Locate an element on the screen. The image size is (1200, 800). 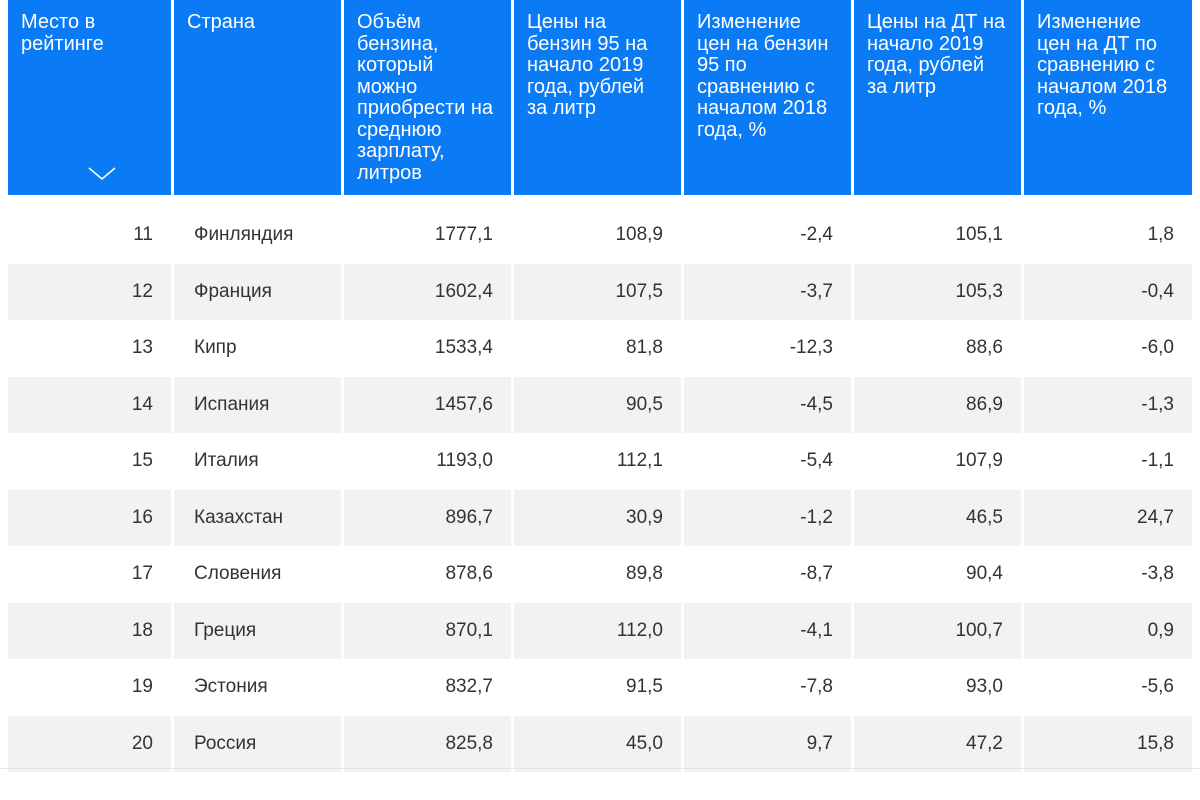
cell-volume: 832,7 is located at coordinates (429, 687).